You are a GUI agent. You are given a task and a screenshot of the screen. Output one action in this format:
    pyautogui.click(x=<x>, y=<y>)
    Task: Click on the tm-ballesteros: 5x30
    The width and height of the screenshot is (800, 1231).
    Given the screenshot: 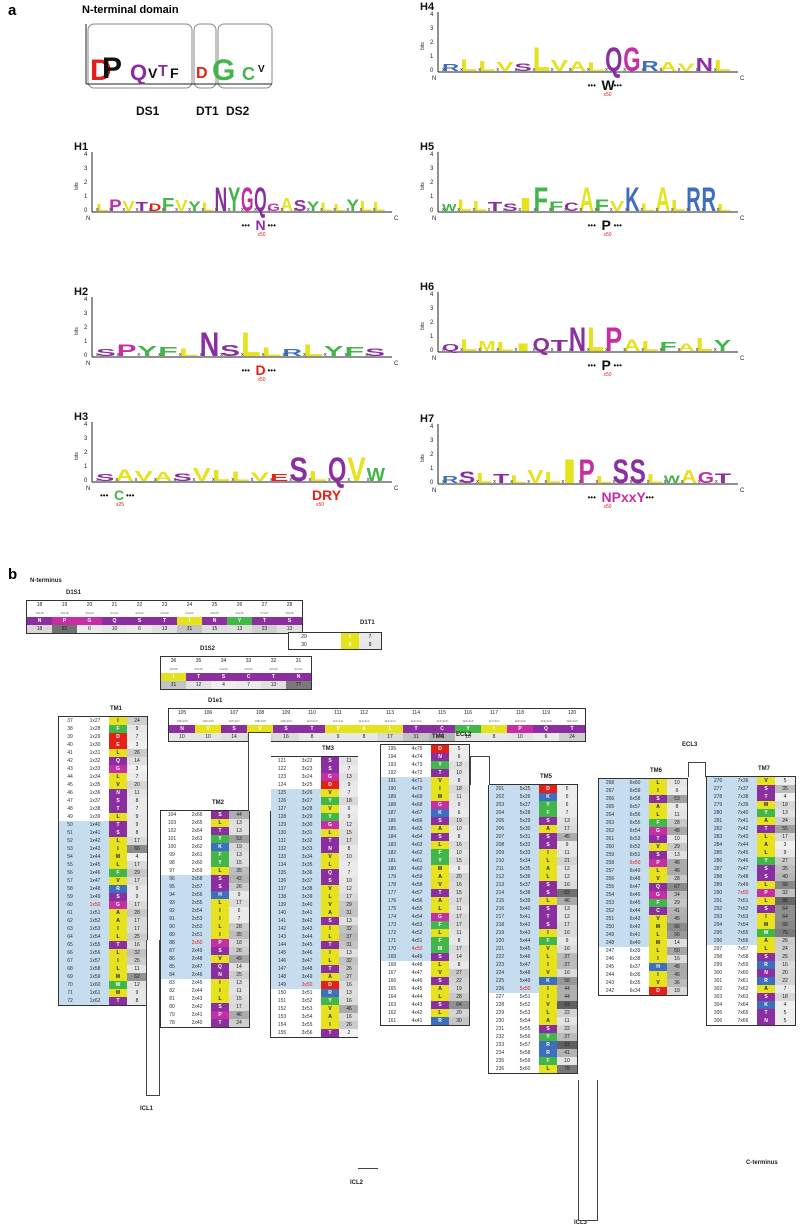 What is the action you would take?
    pyautogui.click(x=525, y=829)
    